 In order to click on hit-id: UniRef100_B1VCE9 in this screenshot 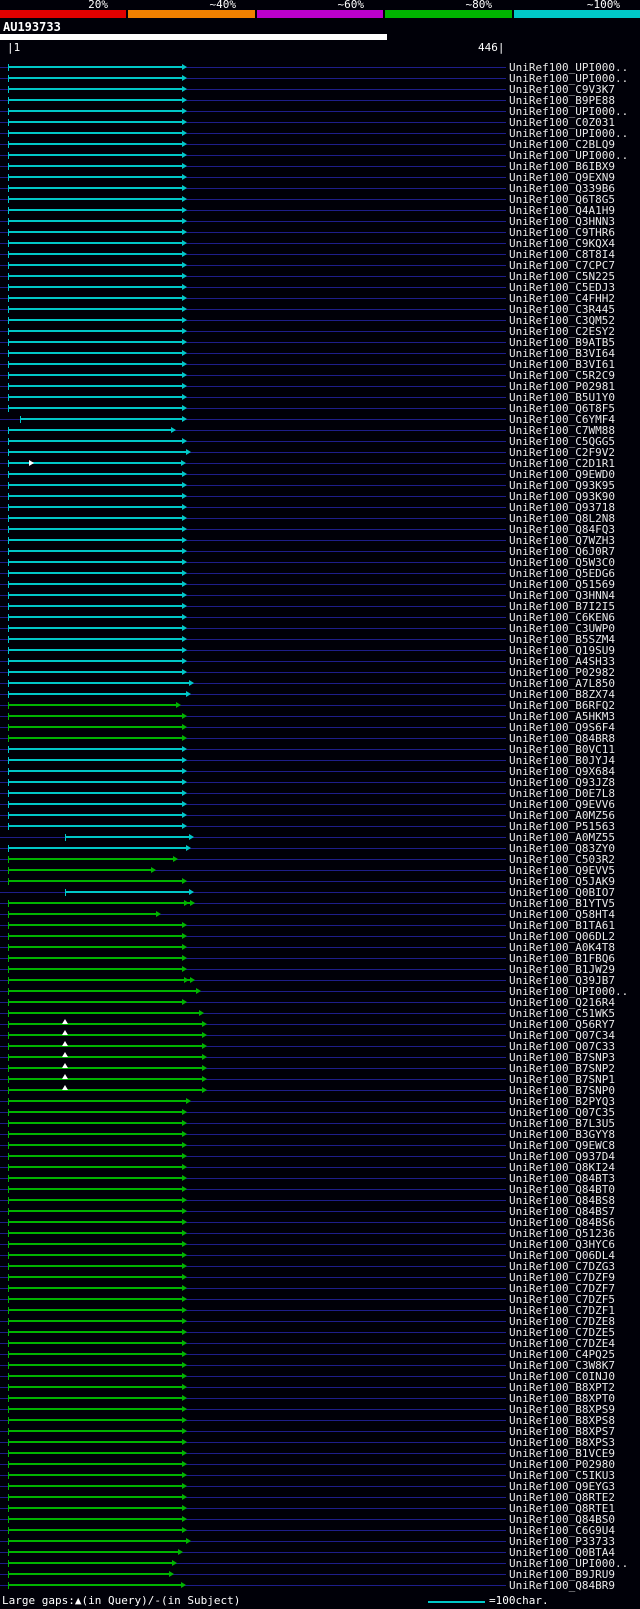, I will do `click(562, 1453)`.